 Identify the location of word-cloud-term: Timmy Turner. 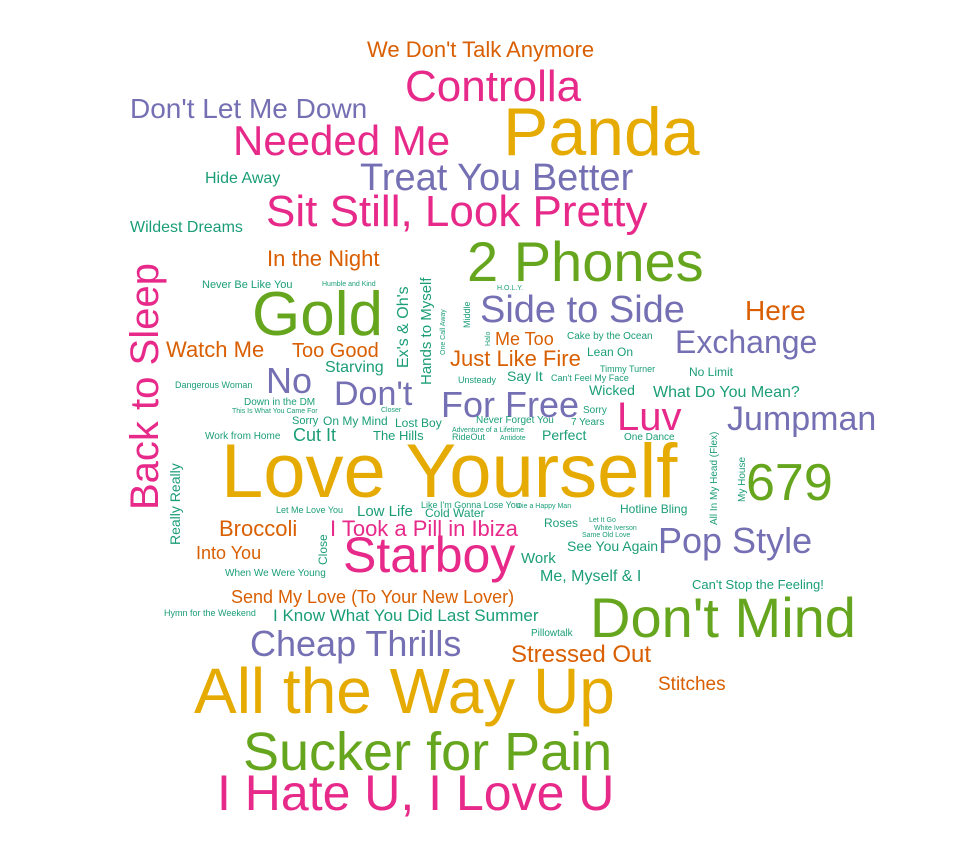
(627, 369).